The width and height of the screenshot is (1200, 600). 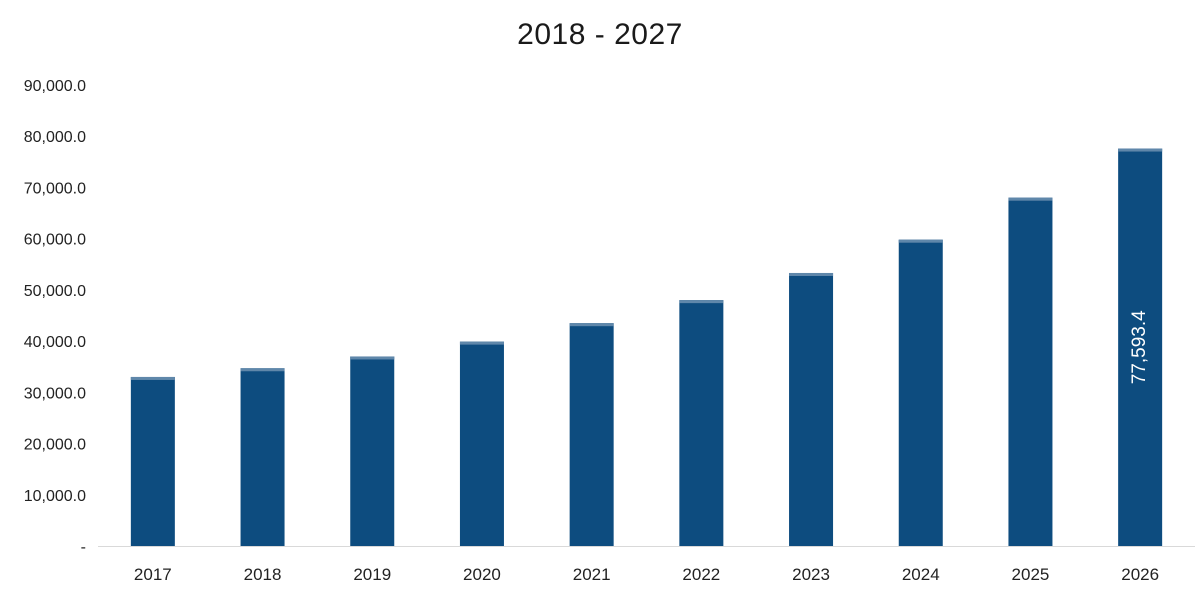 I want to click on x-tick-label: 2018, so click(x=263, y=574).